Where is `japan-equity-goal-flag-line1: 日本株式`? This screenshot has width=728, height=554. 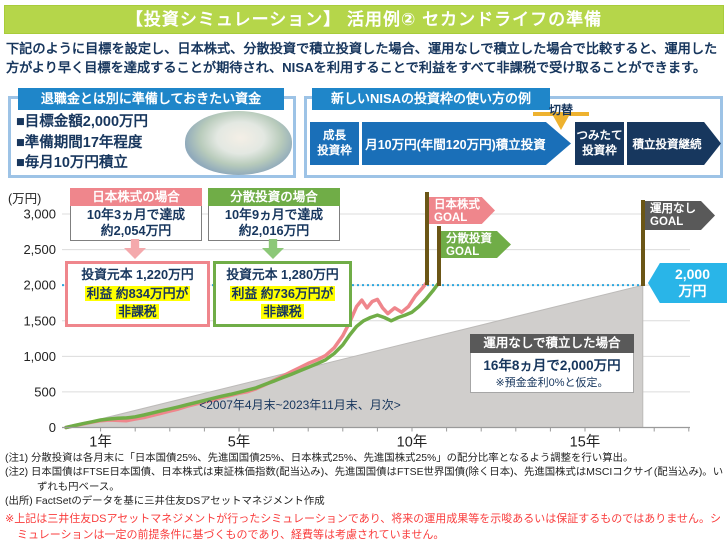
japan-equity-goal-flag-line1: 日本株式 is located at coordinates (457, 205).